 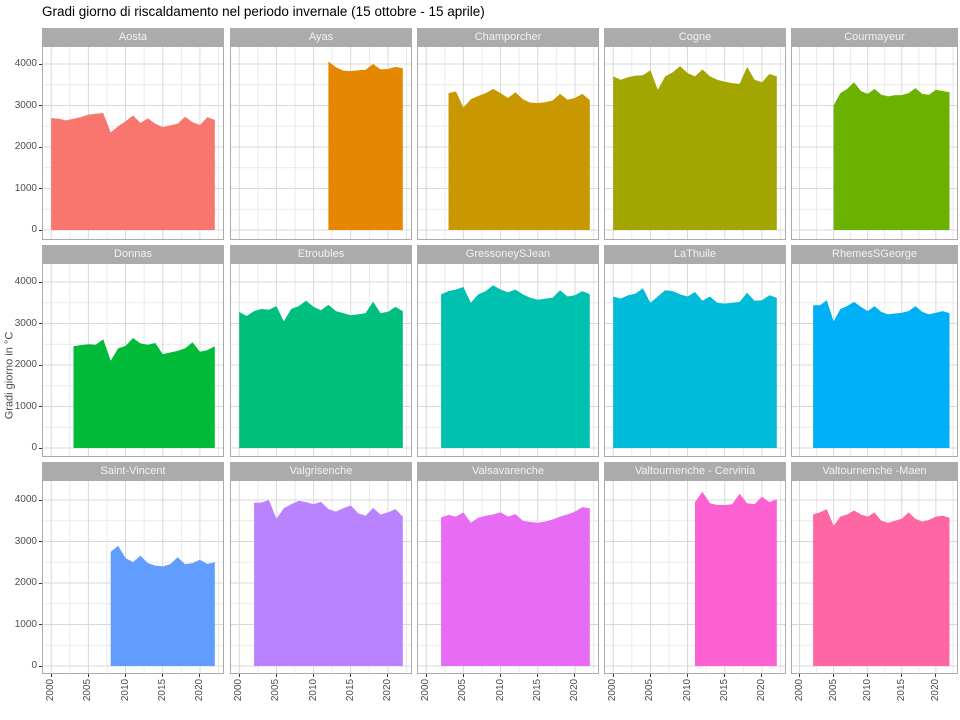 I want to click on facet-strip: Donnas, so click(x=133, y=254).